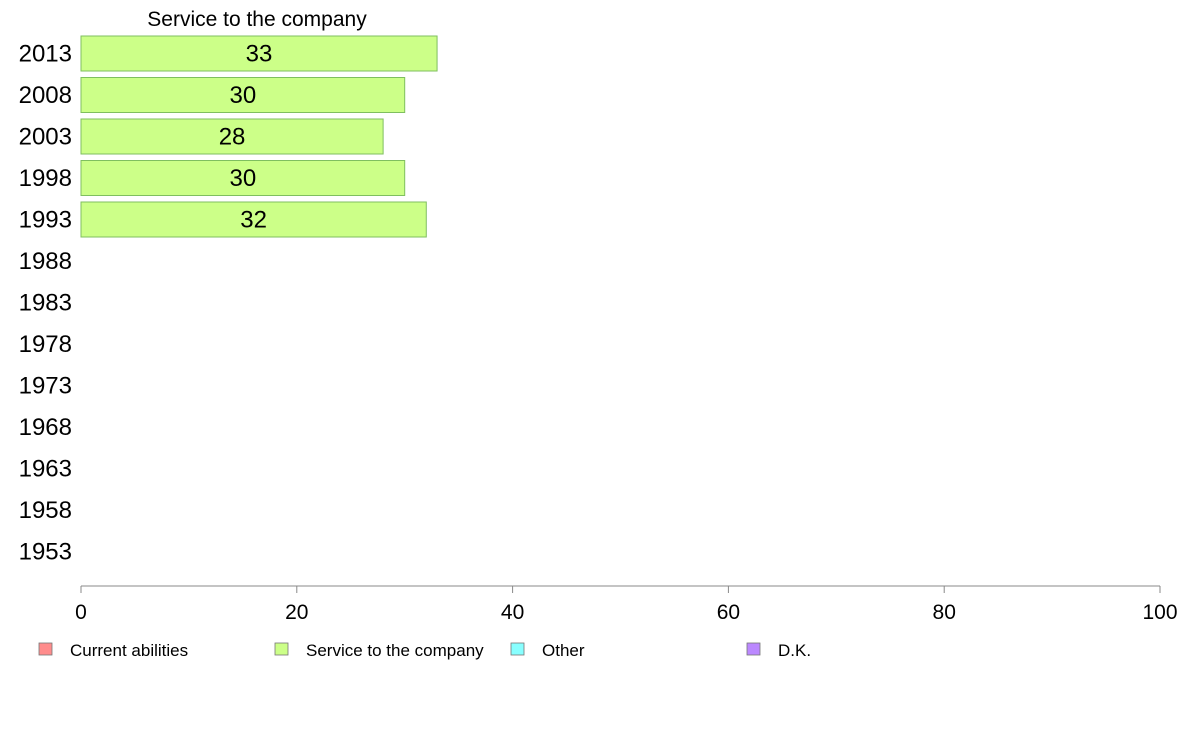  What do you see at coordinates (728, 612) in the screenshot?
I see `x-tick-label: 60` at bounding box center [728, 612].